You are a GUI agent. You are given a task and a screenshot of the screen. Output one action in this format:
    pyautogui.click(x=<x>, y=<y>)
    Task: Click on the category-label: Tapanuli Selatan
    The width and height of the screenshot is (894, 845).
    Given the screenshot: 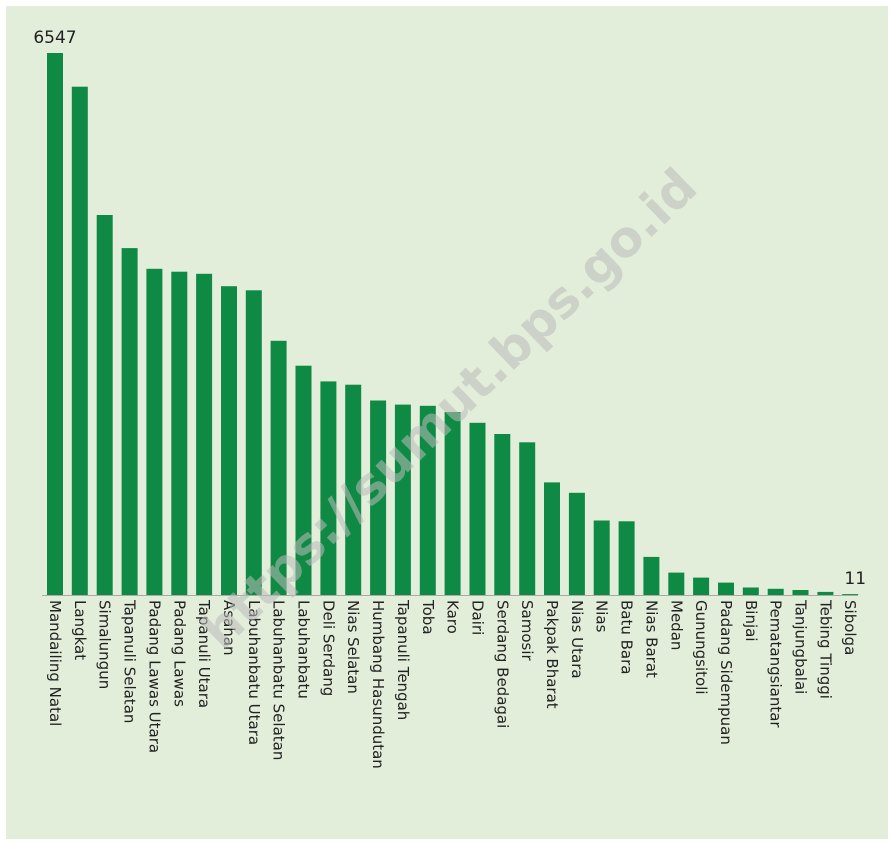 What is the action you would take?
    pyautogui.click(x=130, y=661)
    